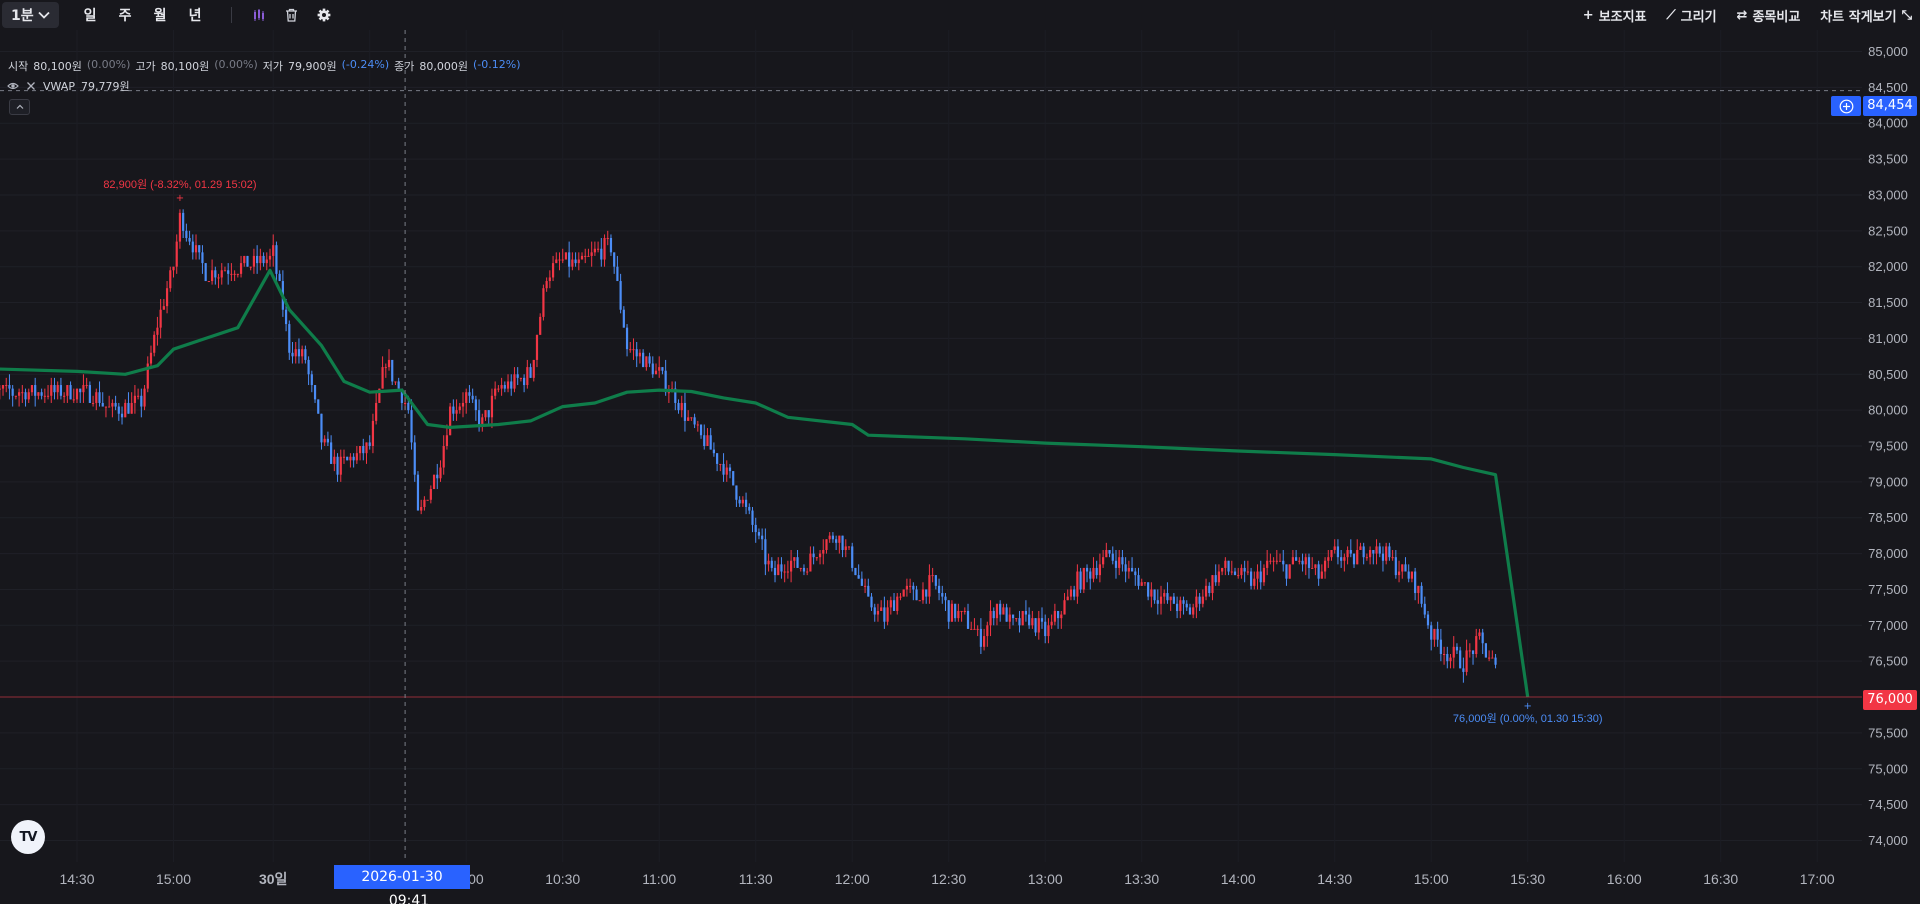 Image resolution: width=1920 pixels, height=904 pixels. What do you see at coordinates (30, 15) in the screenshot?
I see `interval-selector: 1분` at bounding box center [30, 15].